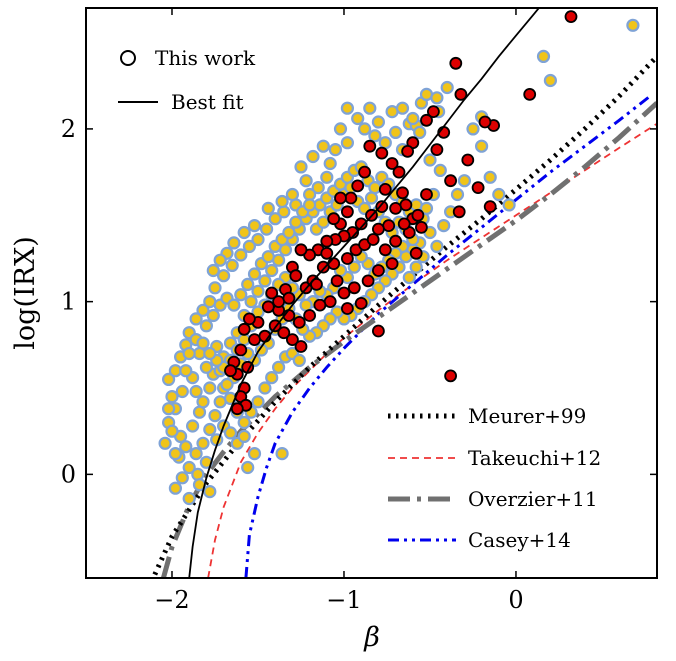 Image resolution: width=676 pixels, height=661 pixels. What do you see at coordinates (171, 600) in the screenshot?
I see `x-tick-label: −2` at bounding box center [171, 600].